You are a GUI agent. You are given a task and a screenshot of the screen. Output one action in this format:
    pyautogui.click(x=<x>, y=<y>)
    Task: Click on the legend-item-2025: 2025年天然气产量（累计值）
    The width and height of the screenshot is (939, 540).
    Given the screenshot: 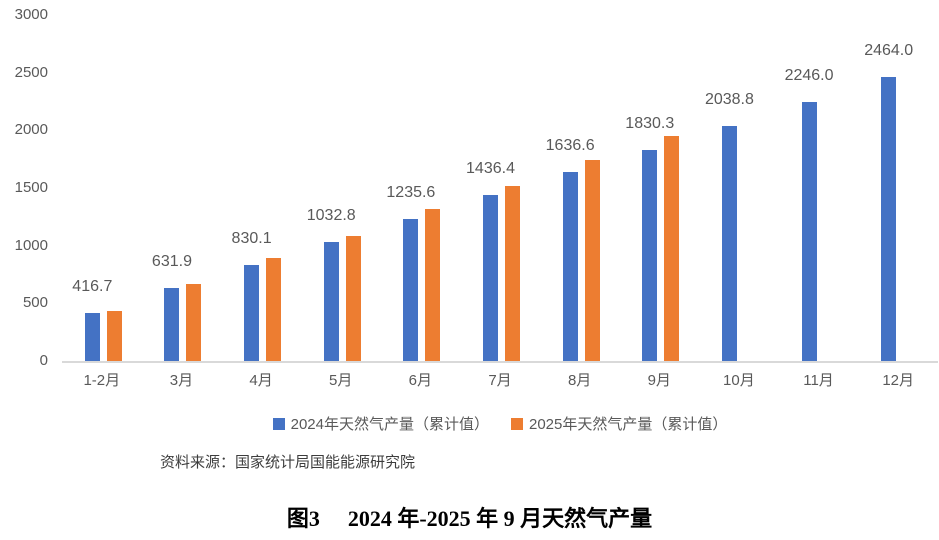 What is the action you would take?
    pyautogui.click(x=619, y=423)
    